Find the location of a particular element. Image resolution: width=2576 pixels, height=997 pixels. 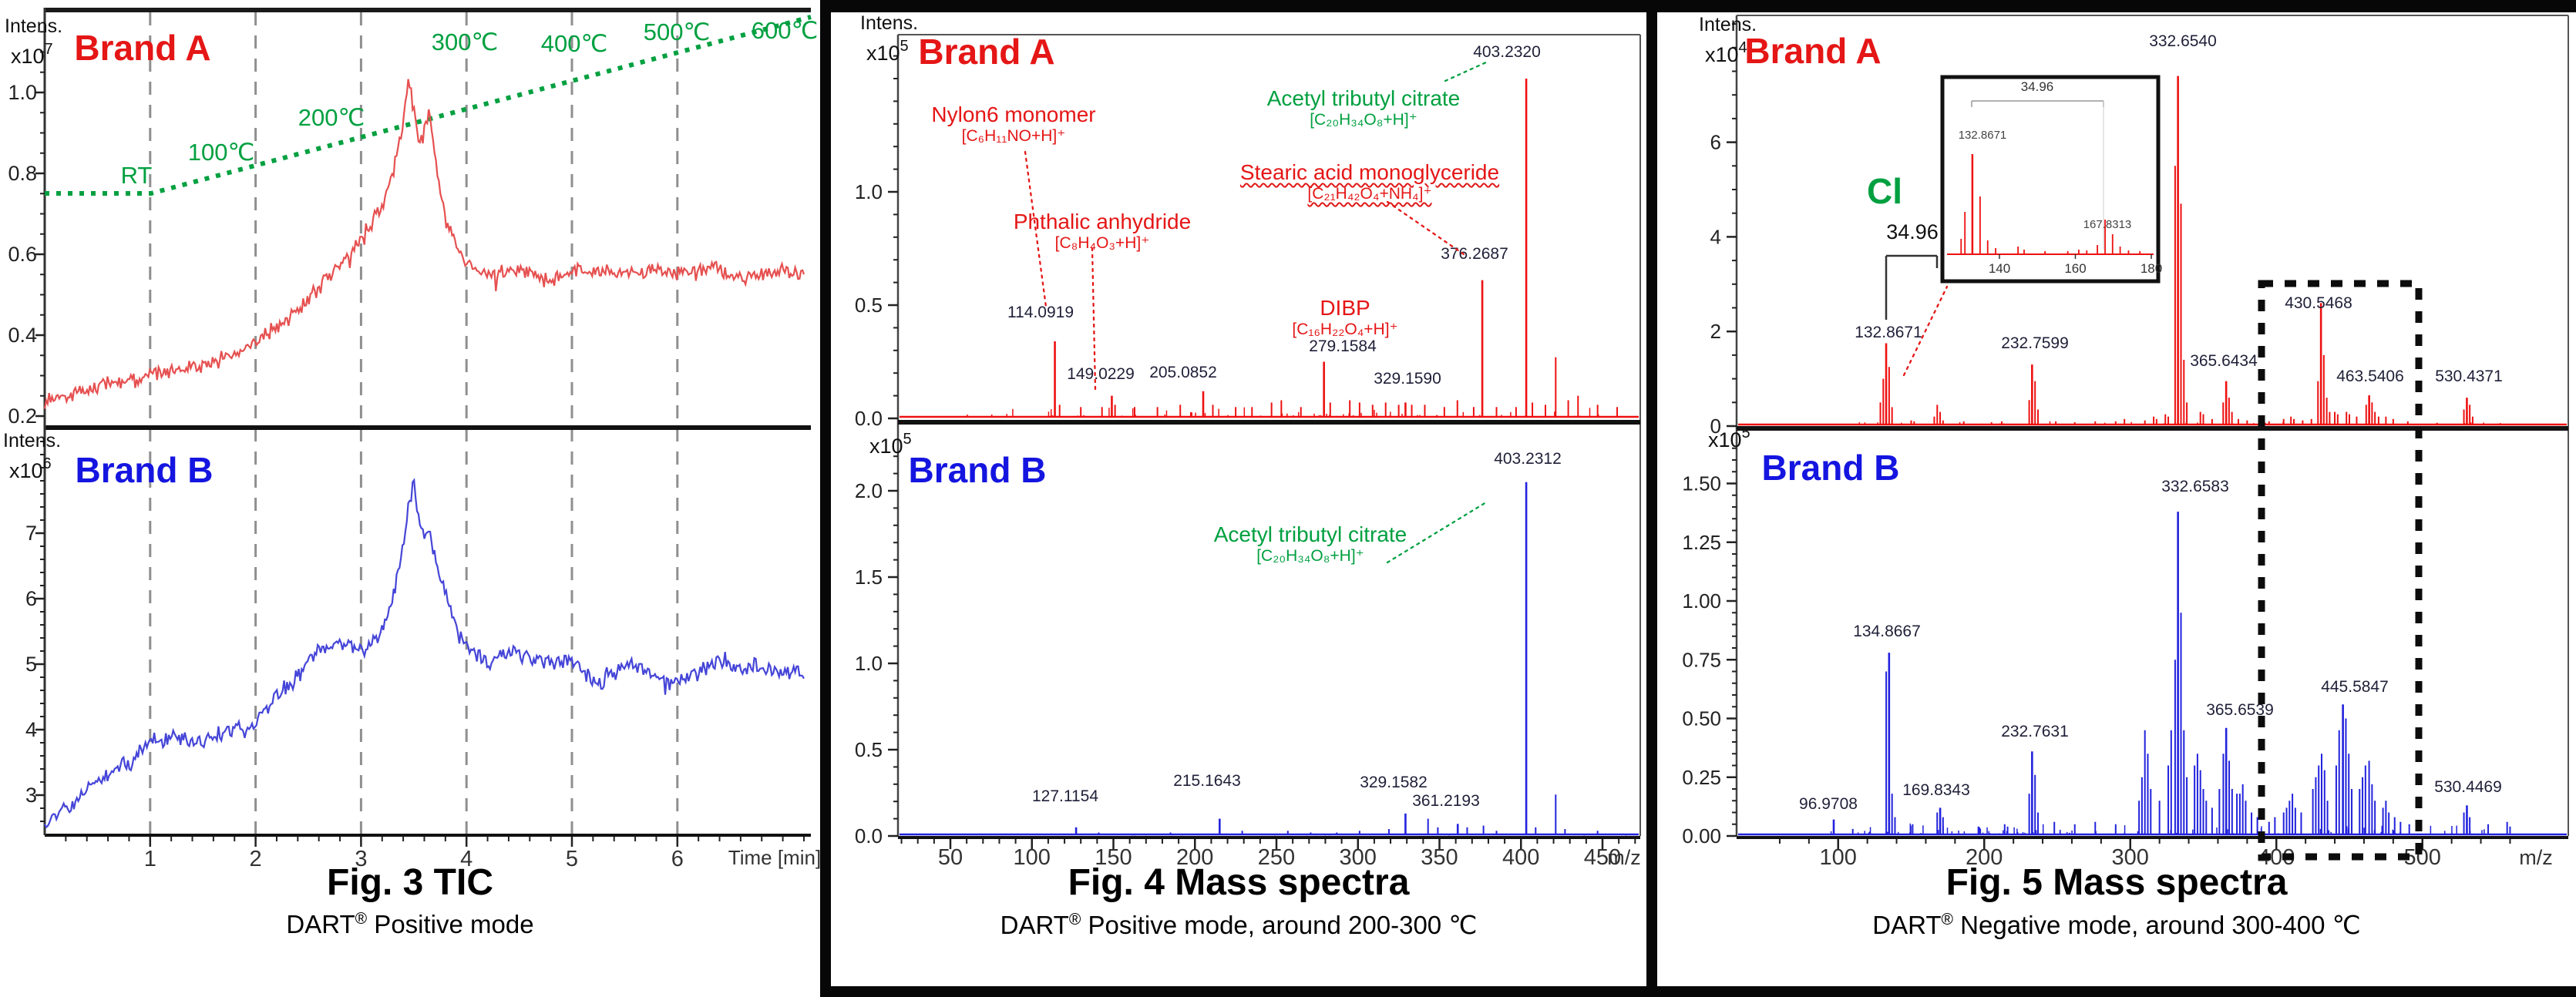

svg-text: 100℃ is located at coordinates (221, 152).